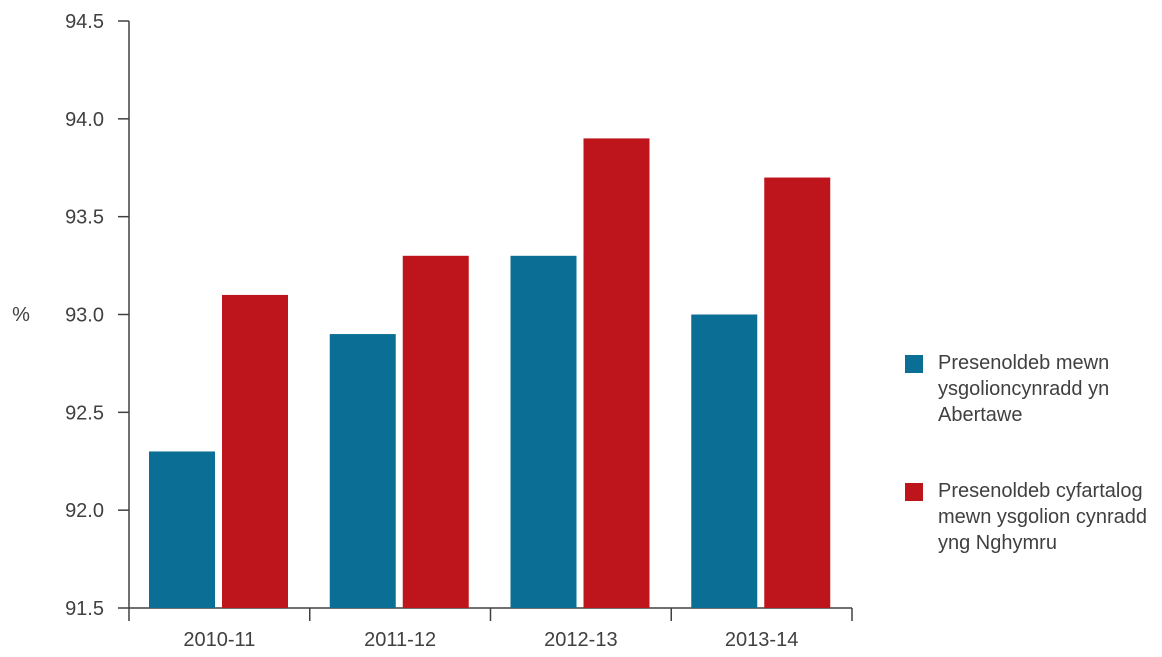  Describe the element at coordinates (761, 640) in the screenshot. I see `x-tick-label: 2013-14` at that location.